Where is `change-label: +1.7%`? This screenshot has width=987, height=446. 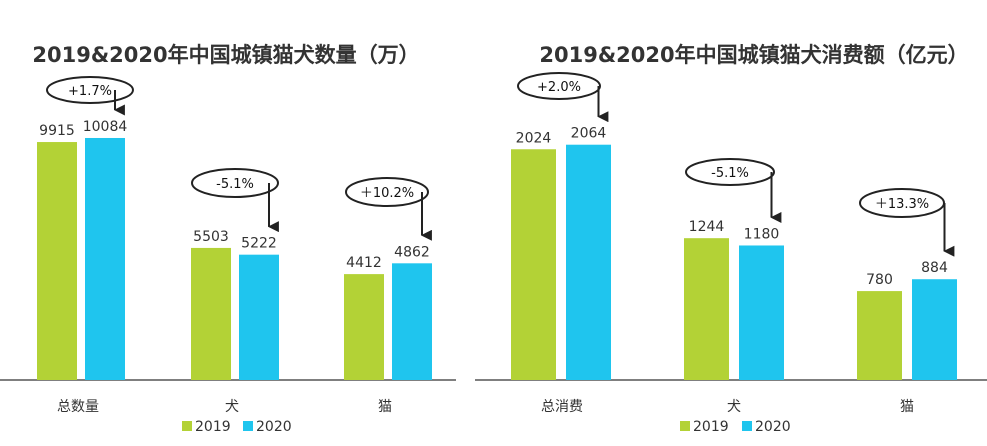
change-label: +1.7% is located at coordinates (90, 91).